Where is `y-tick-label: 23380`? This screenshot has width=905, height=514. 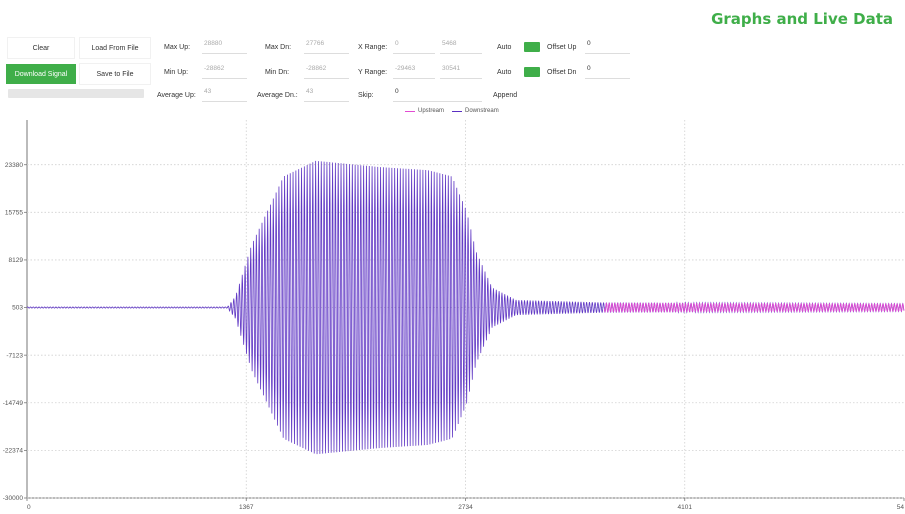
y-tick-label: 23380 is located at coordinates (14, 165).